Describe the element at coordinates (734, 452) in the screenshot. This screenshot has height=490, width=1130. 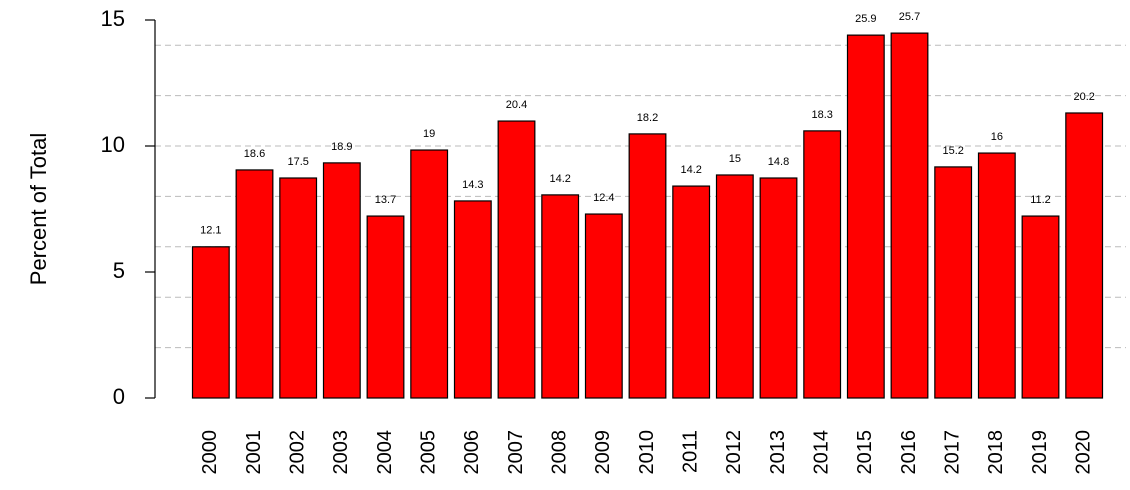
I see `x-tick-label: 2012` at that location.